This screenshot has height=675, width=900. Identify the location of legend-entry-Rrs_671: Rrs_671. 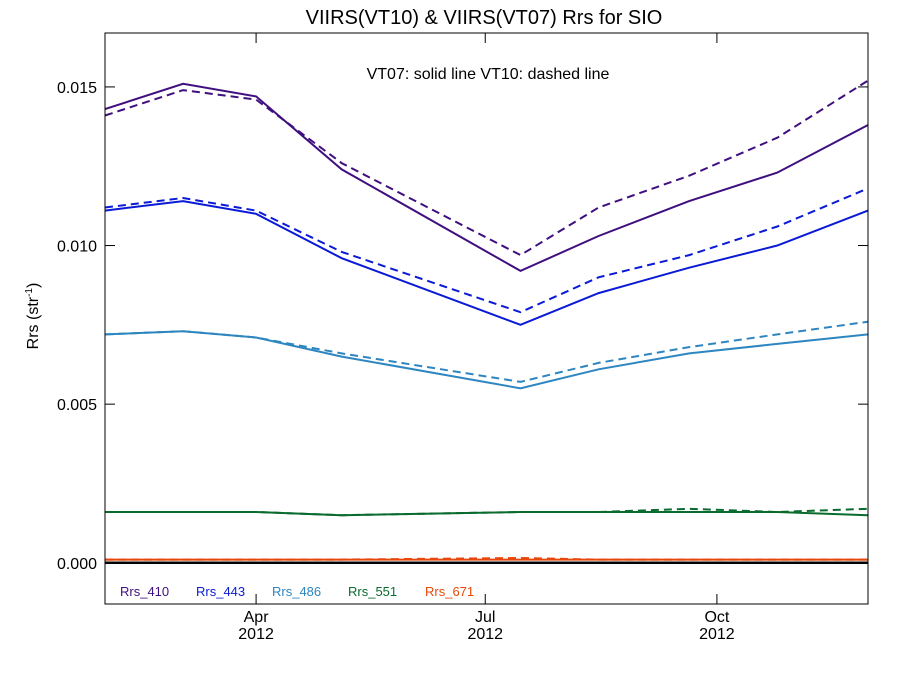
(449, 591).